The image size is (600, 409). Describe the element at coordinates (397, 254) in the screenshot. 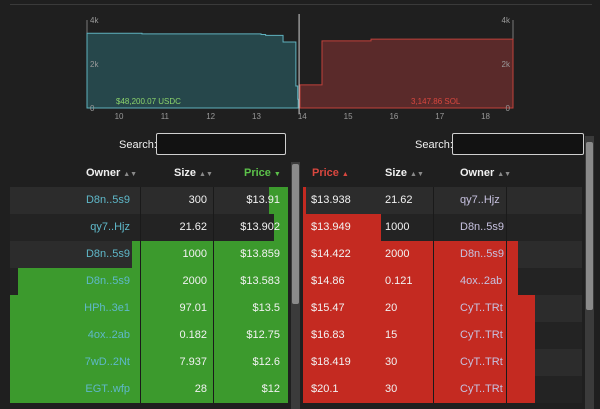

I see `asks-size-cell: 2000` at that location.